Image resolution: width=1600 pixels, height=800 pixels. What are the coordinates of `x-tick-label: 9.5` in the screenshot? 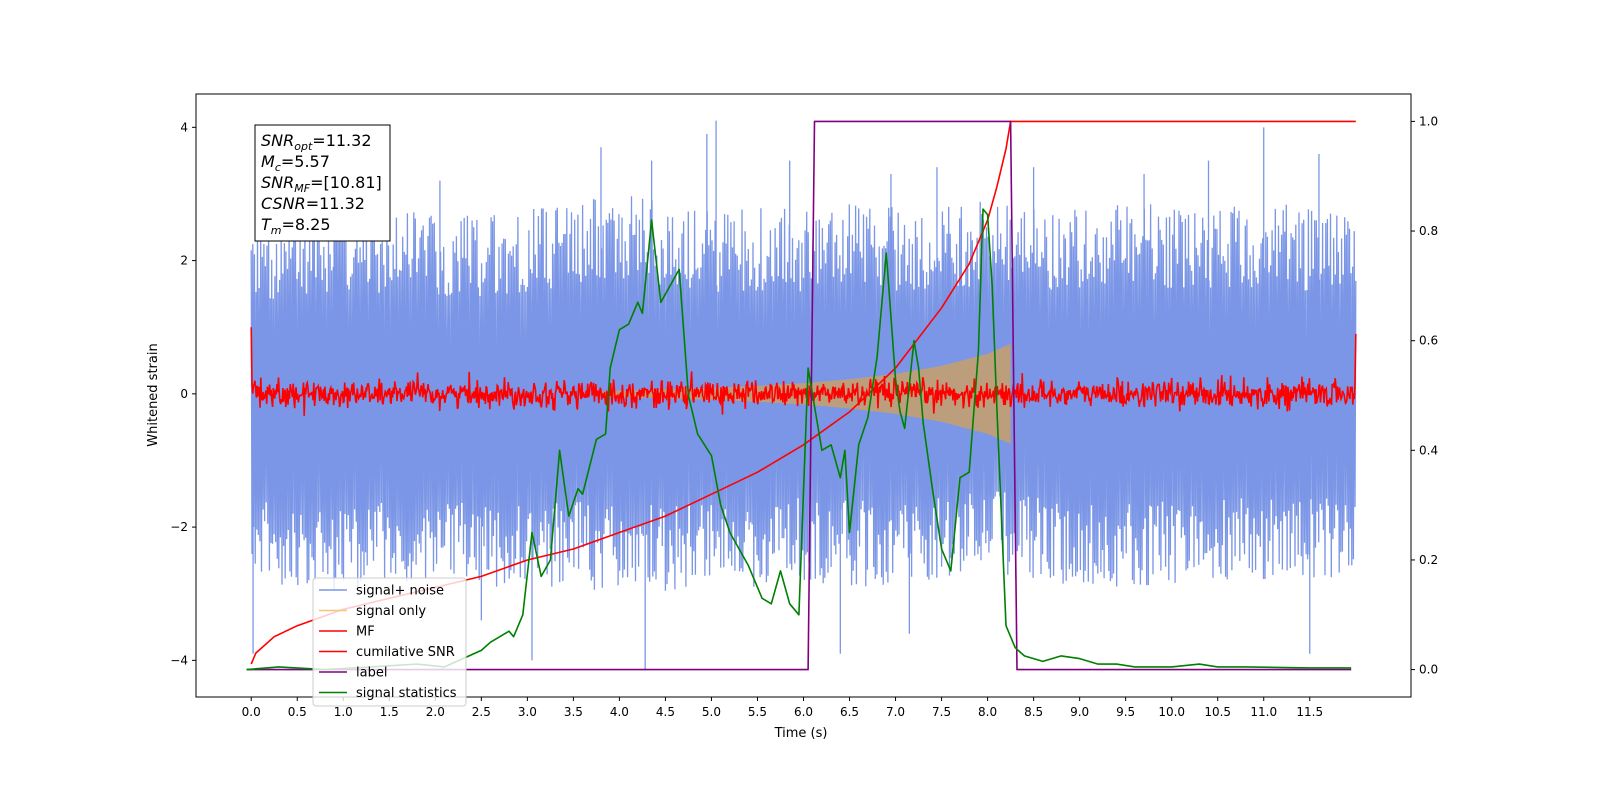 It's located at (1125, 712).